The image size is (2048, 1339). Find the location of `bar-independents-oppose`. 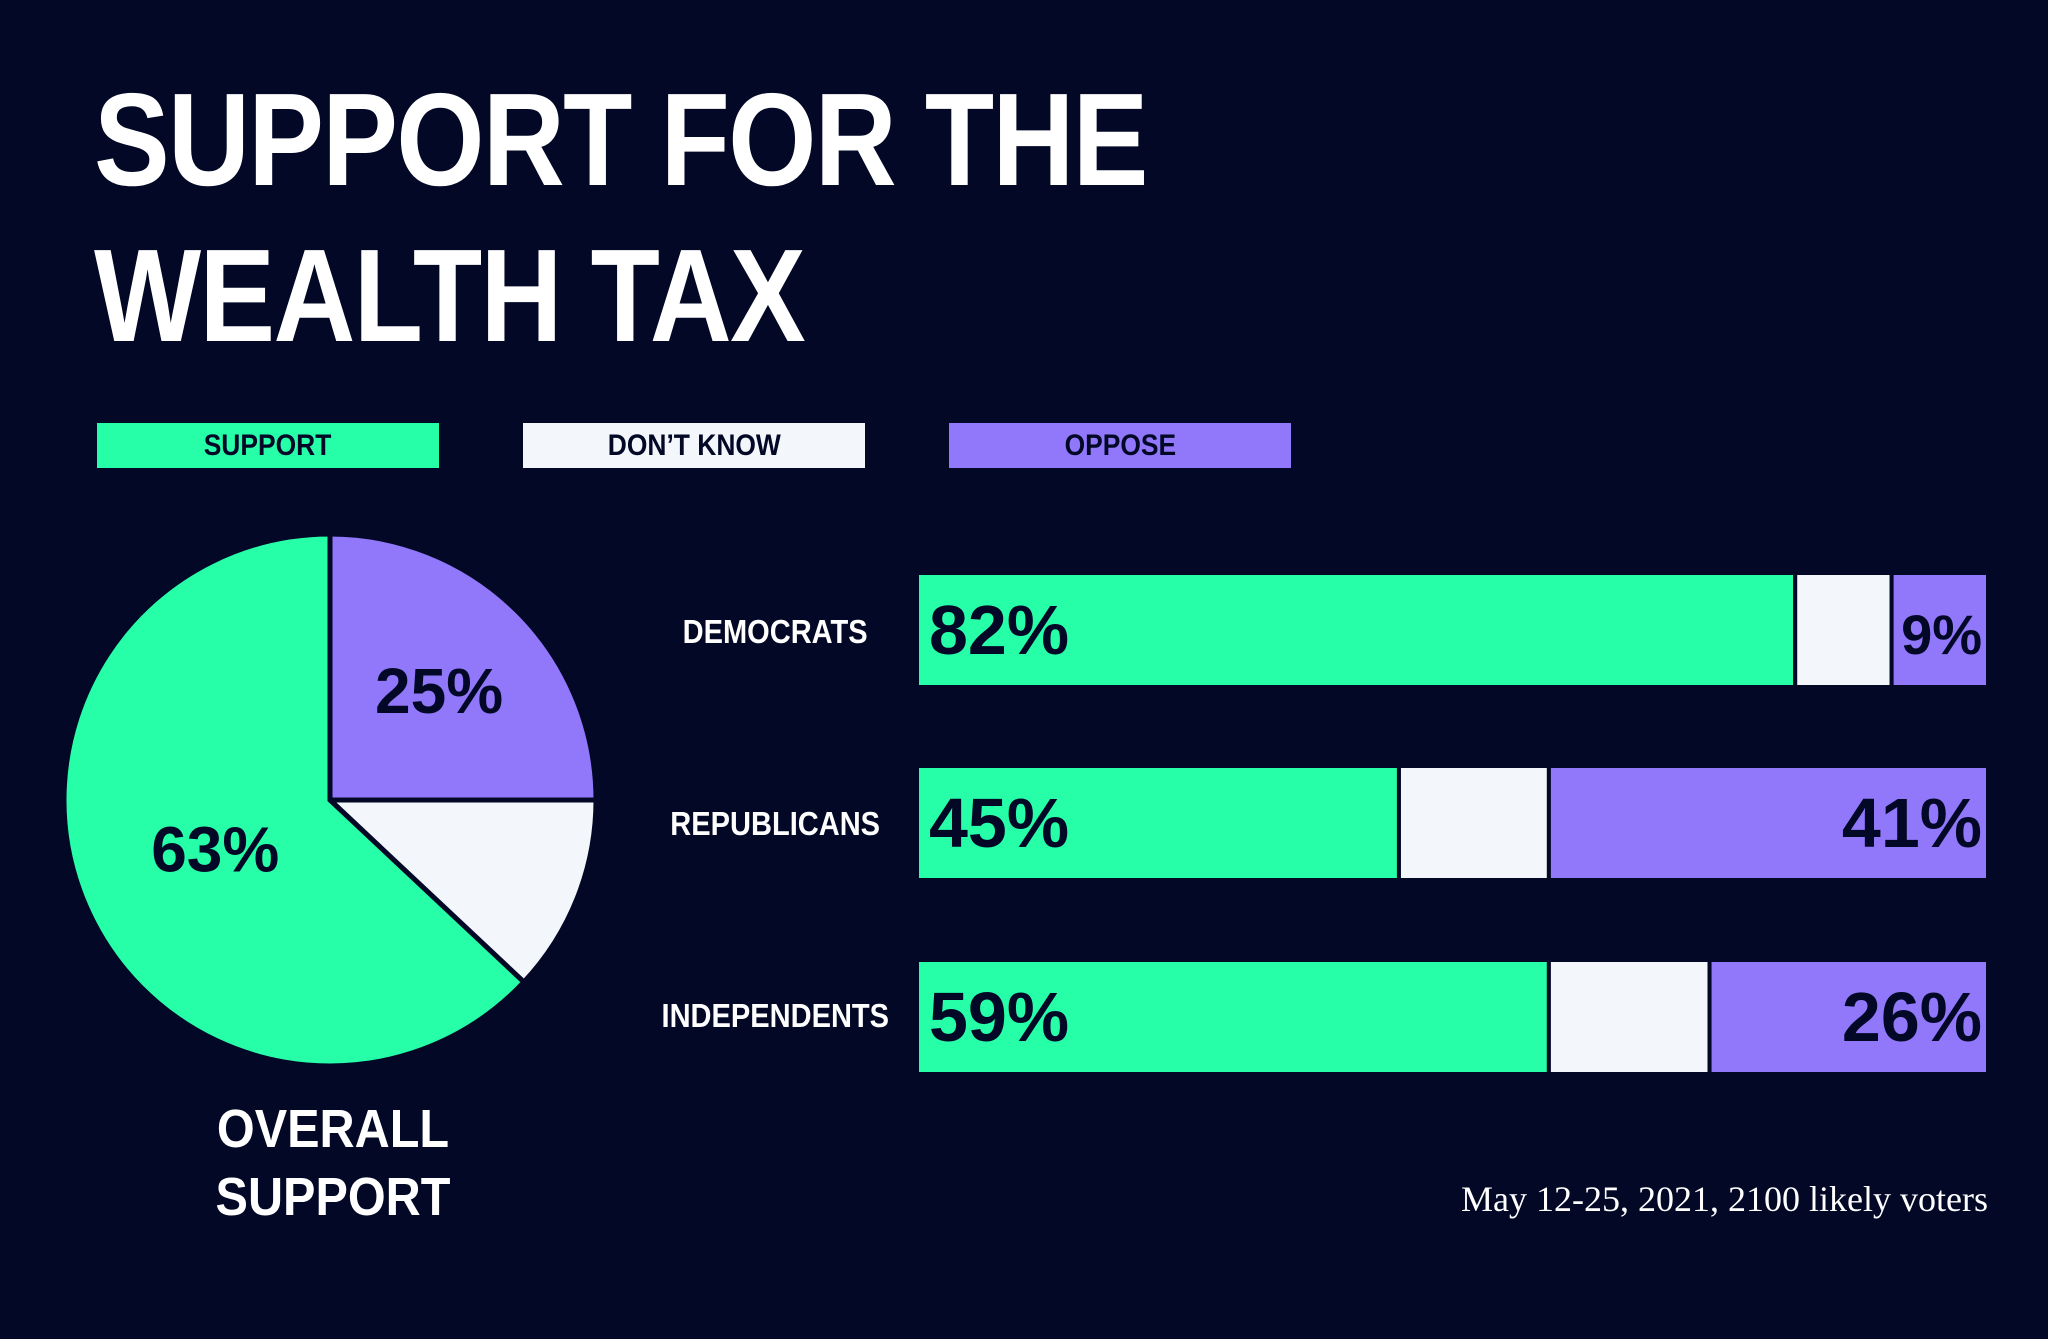

bar-independents-oppose is located at coordinates (1849, 1017).